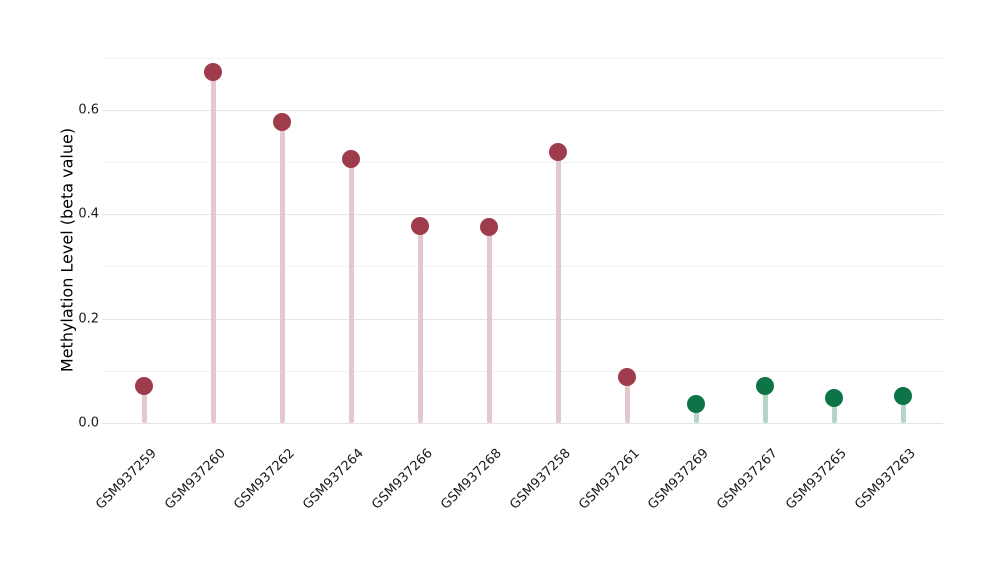 The image size is (1000, 580). I want to click on stem-GSM937267, so click(765, 404).